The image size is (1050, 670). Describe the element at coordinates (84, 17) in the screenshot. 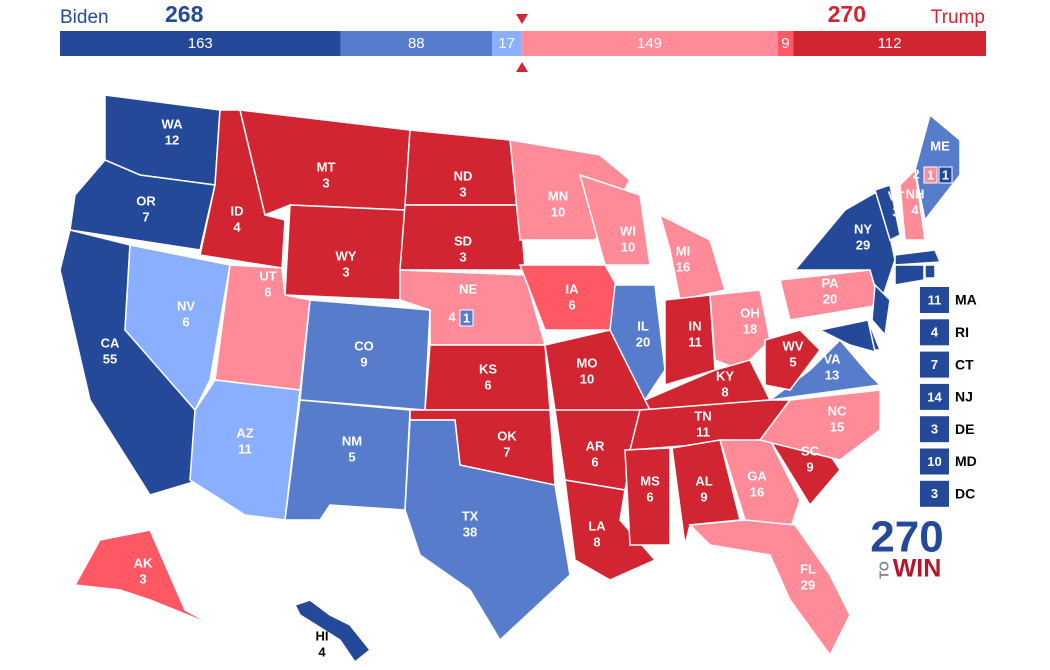

I see `left-candidate: Biden` at that location.